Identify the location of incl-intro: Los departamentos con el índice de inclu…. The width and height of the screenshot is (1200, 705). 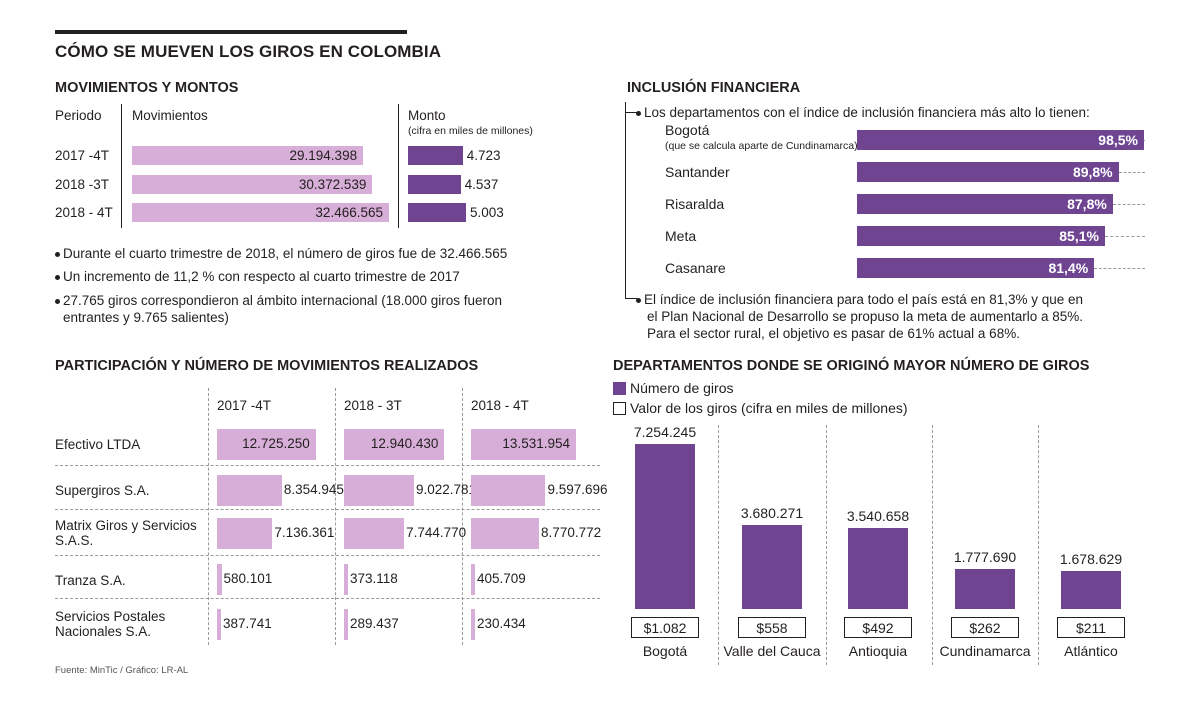
(863, 112).